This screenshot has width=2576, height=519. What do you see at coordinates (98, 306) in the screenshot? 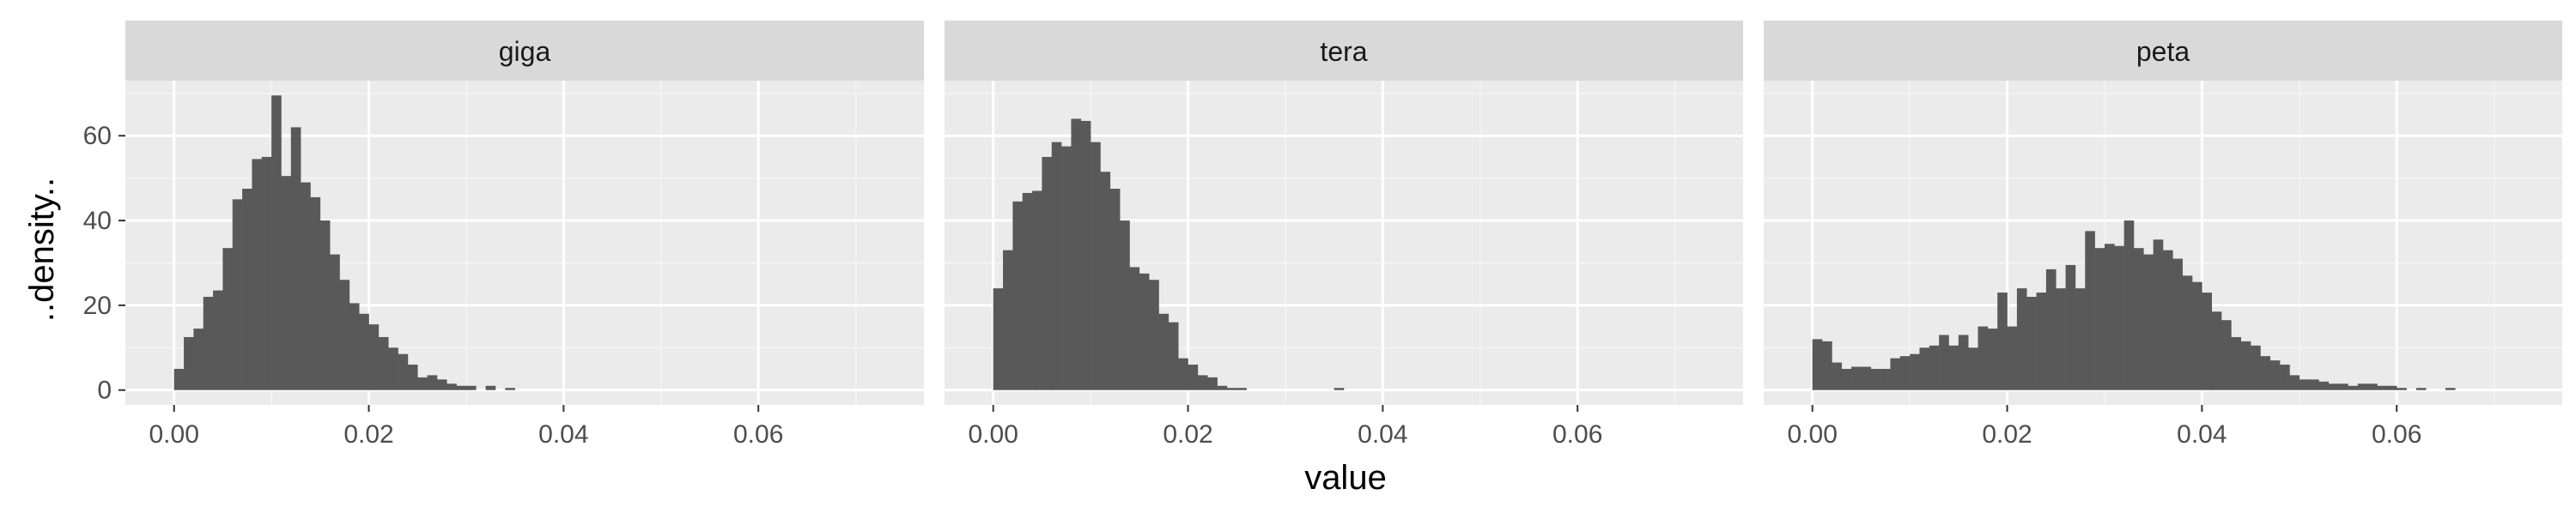
I see `y-tick-label: 20` at bounding box center [98, 306].